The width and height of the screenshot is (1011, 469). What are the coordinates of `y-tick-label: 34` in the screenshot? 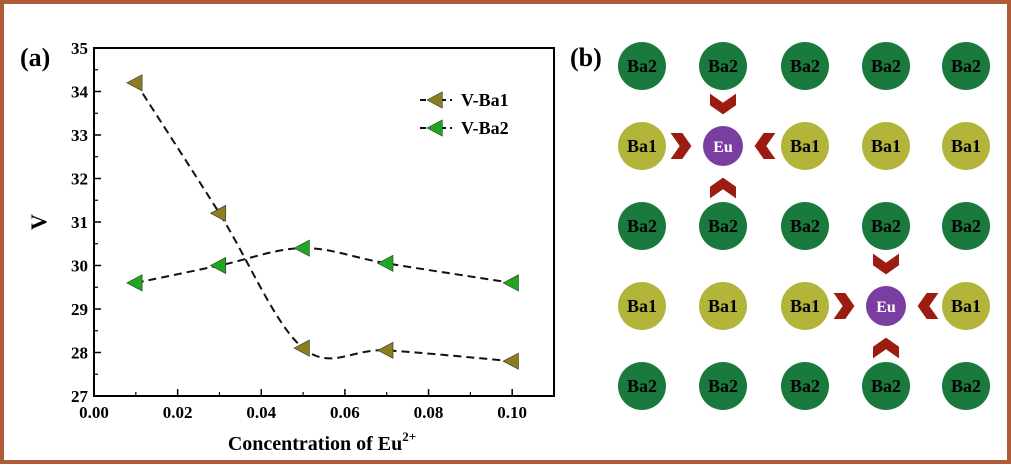 It's located at (80, 92).